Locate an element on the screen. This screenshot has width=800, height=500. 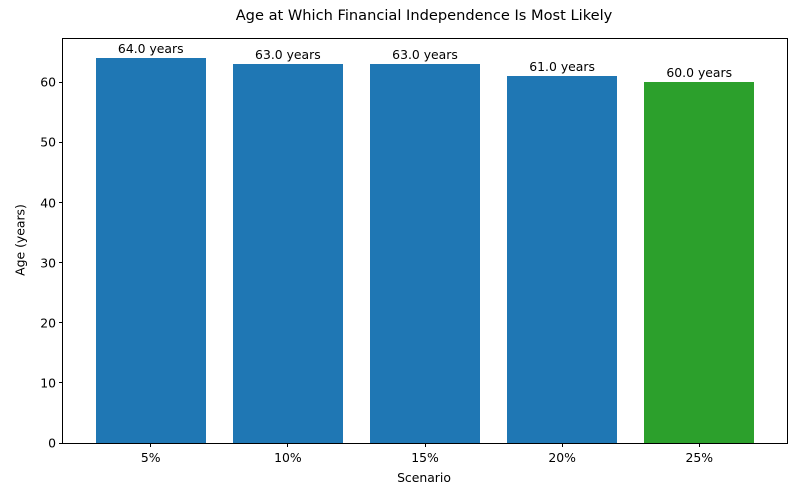
y-tick-label: 40 is located at coordinates (48, 203).